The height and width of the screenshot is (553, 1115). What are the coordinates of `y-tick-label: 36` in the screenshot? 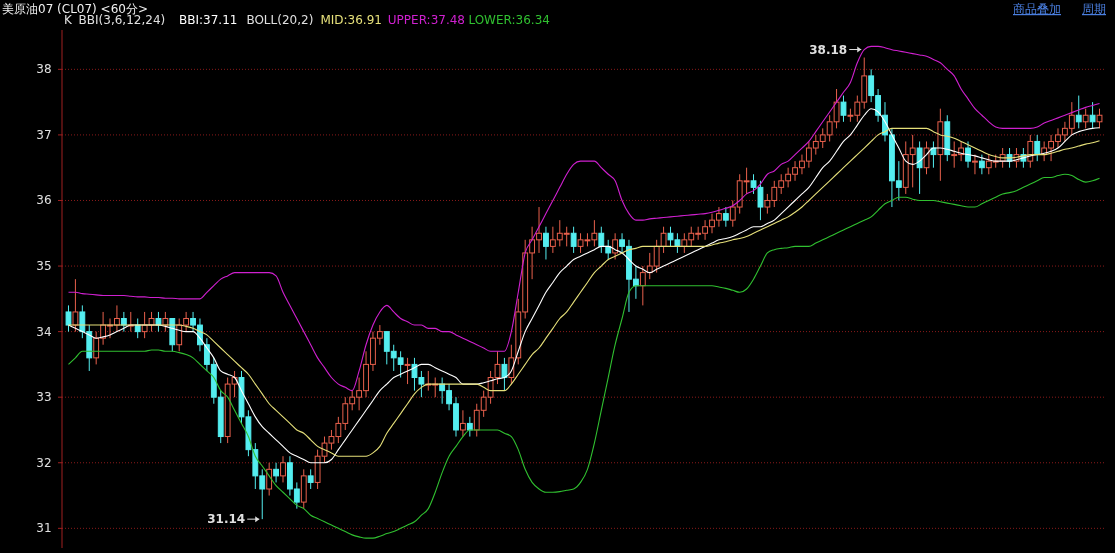 It's located at (44, 200).